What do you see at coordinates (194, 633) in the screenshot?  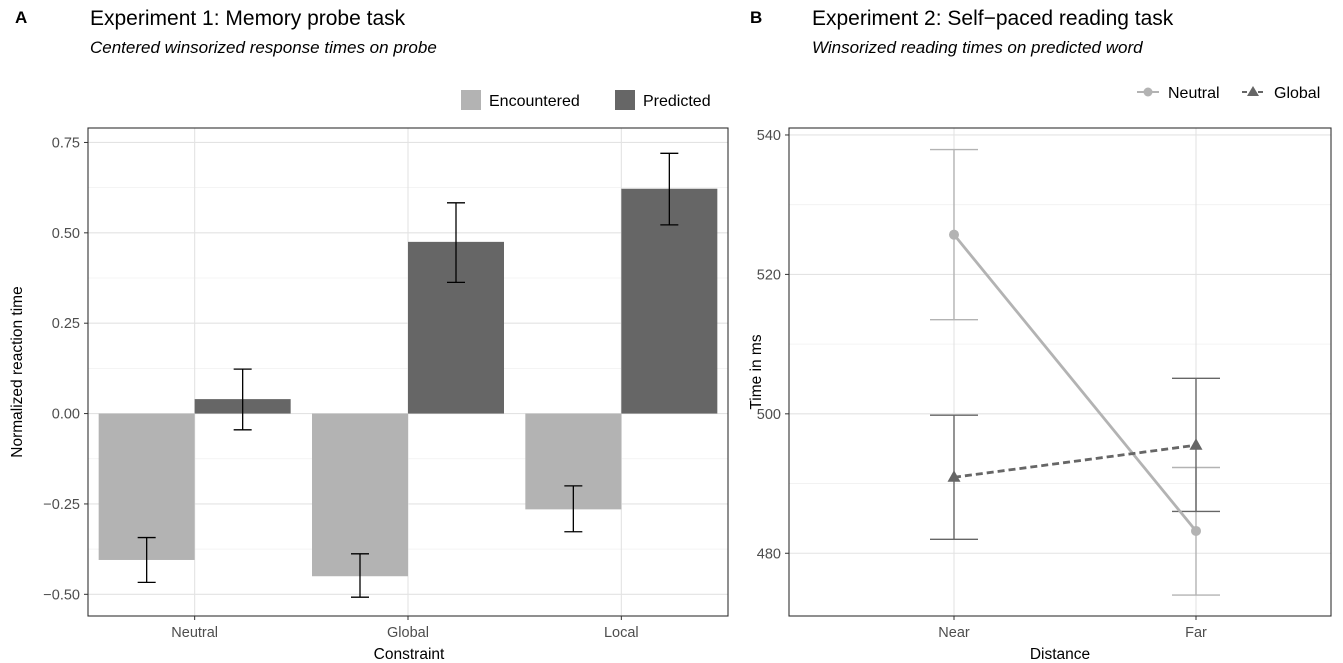 I see `panel-a-x-tick-label-neutral: Neutral` at bounding box center [194, 633].